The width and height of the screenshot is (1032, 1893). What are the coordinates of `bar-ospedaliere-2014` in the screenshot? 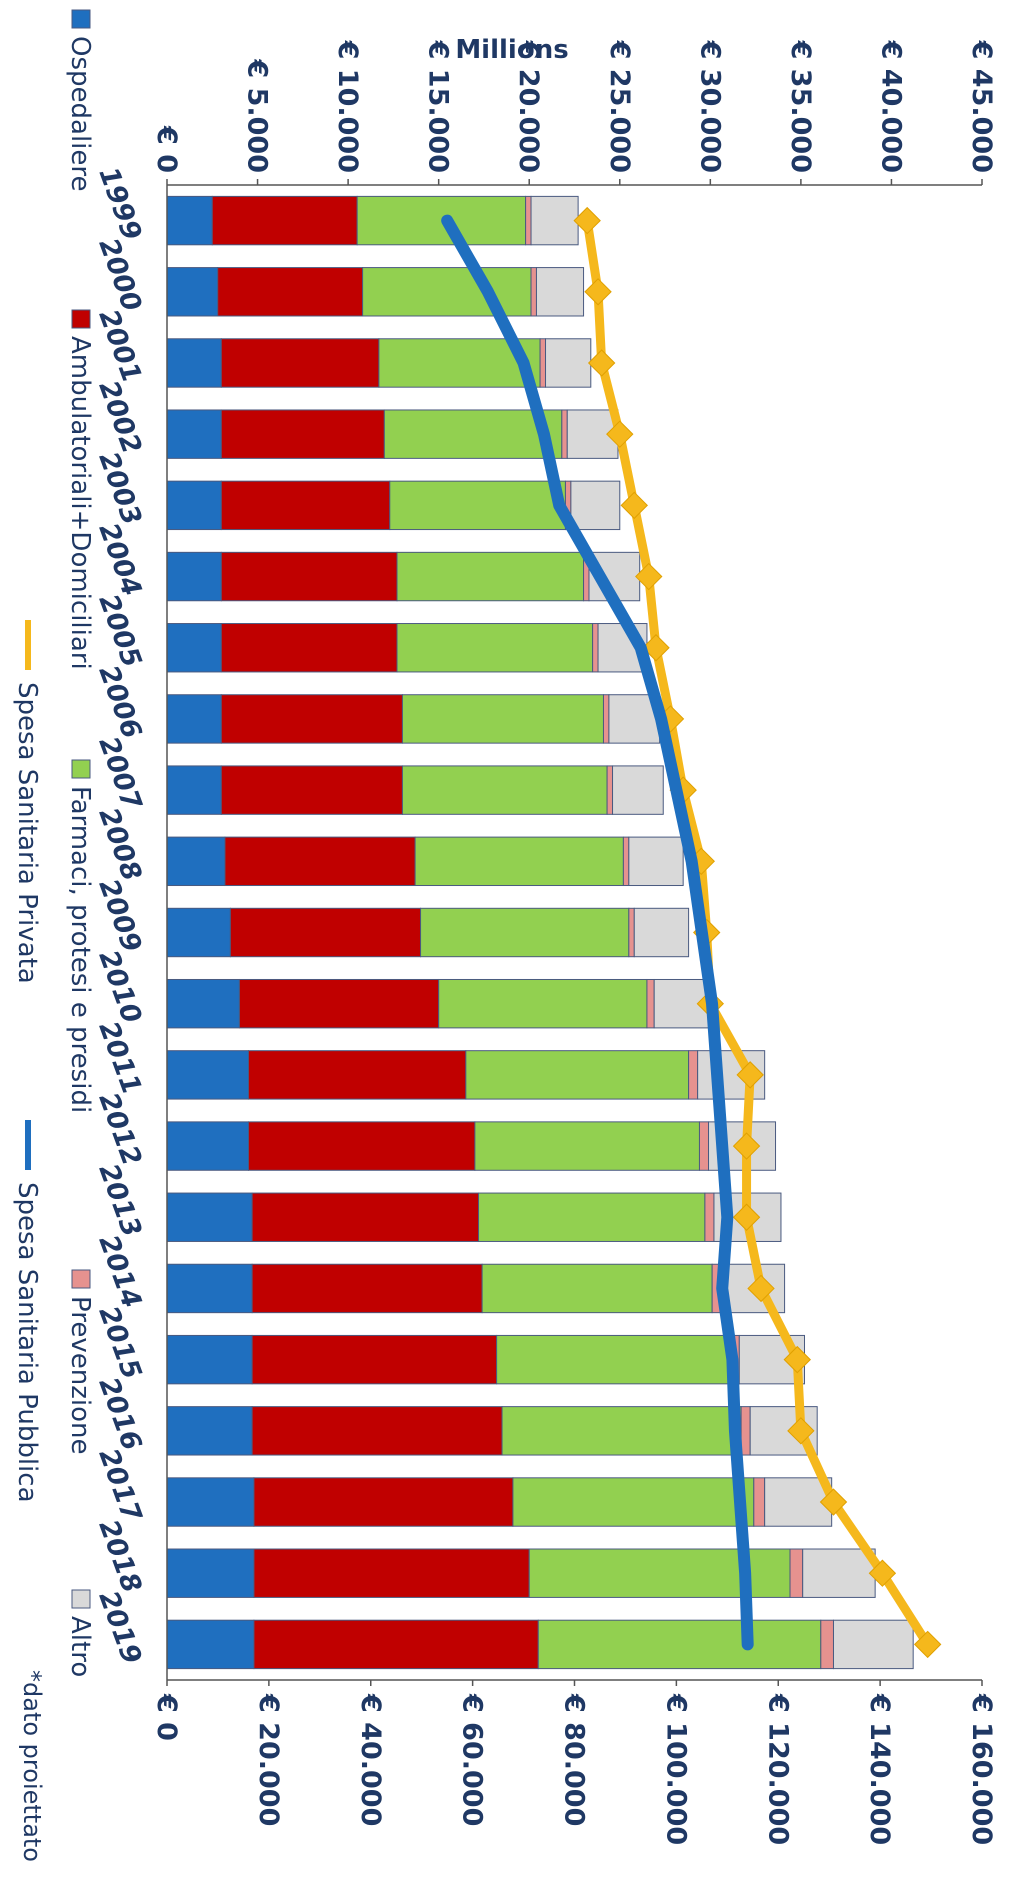 It's located at (209, 1288).